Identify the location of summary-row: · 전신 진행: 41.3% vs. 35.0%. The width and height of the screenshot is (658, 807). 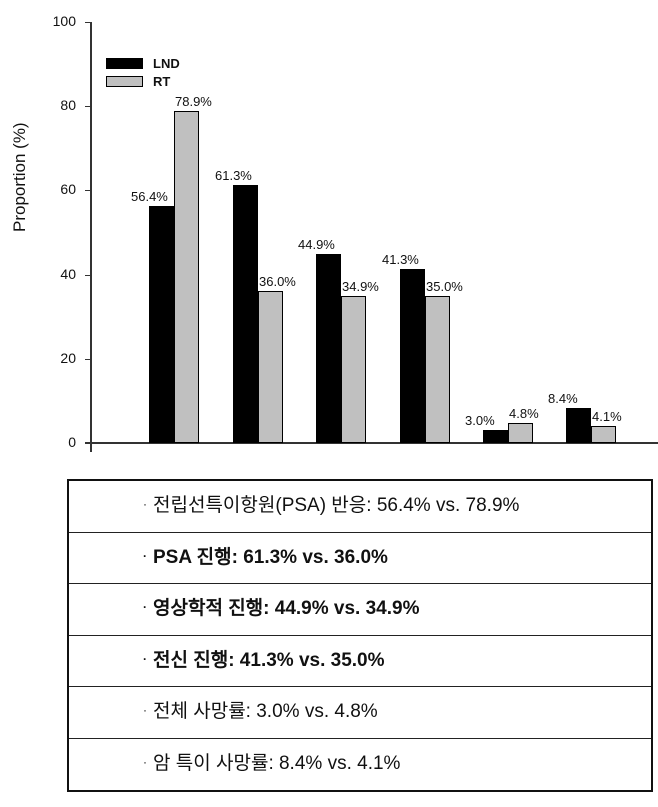
(360, 661).